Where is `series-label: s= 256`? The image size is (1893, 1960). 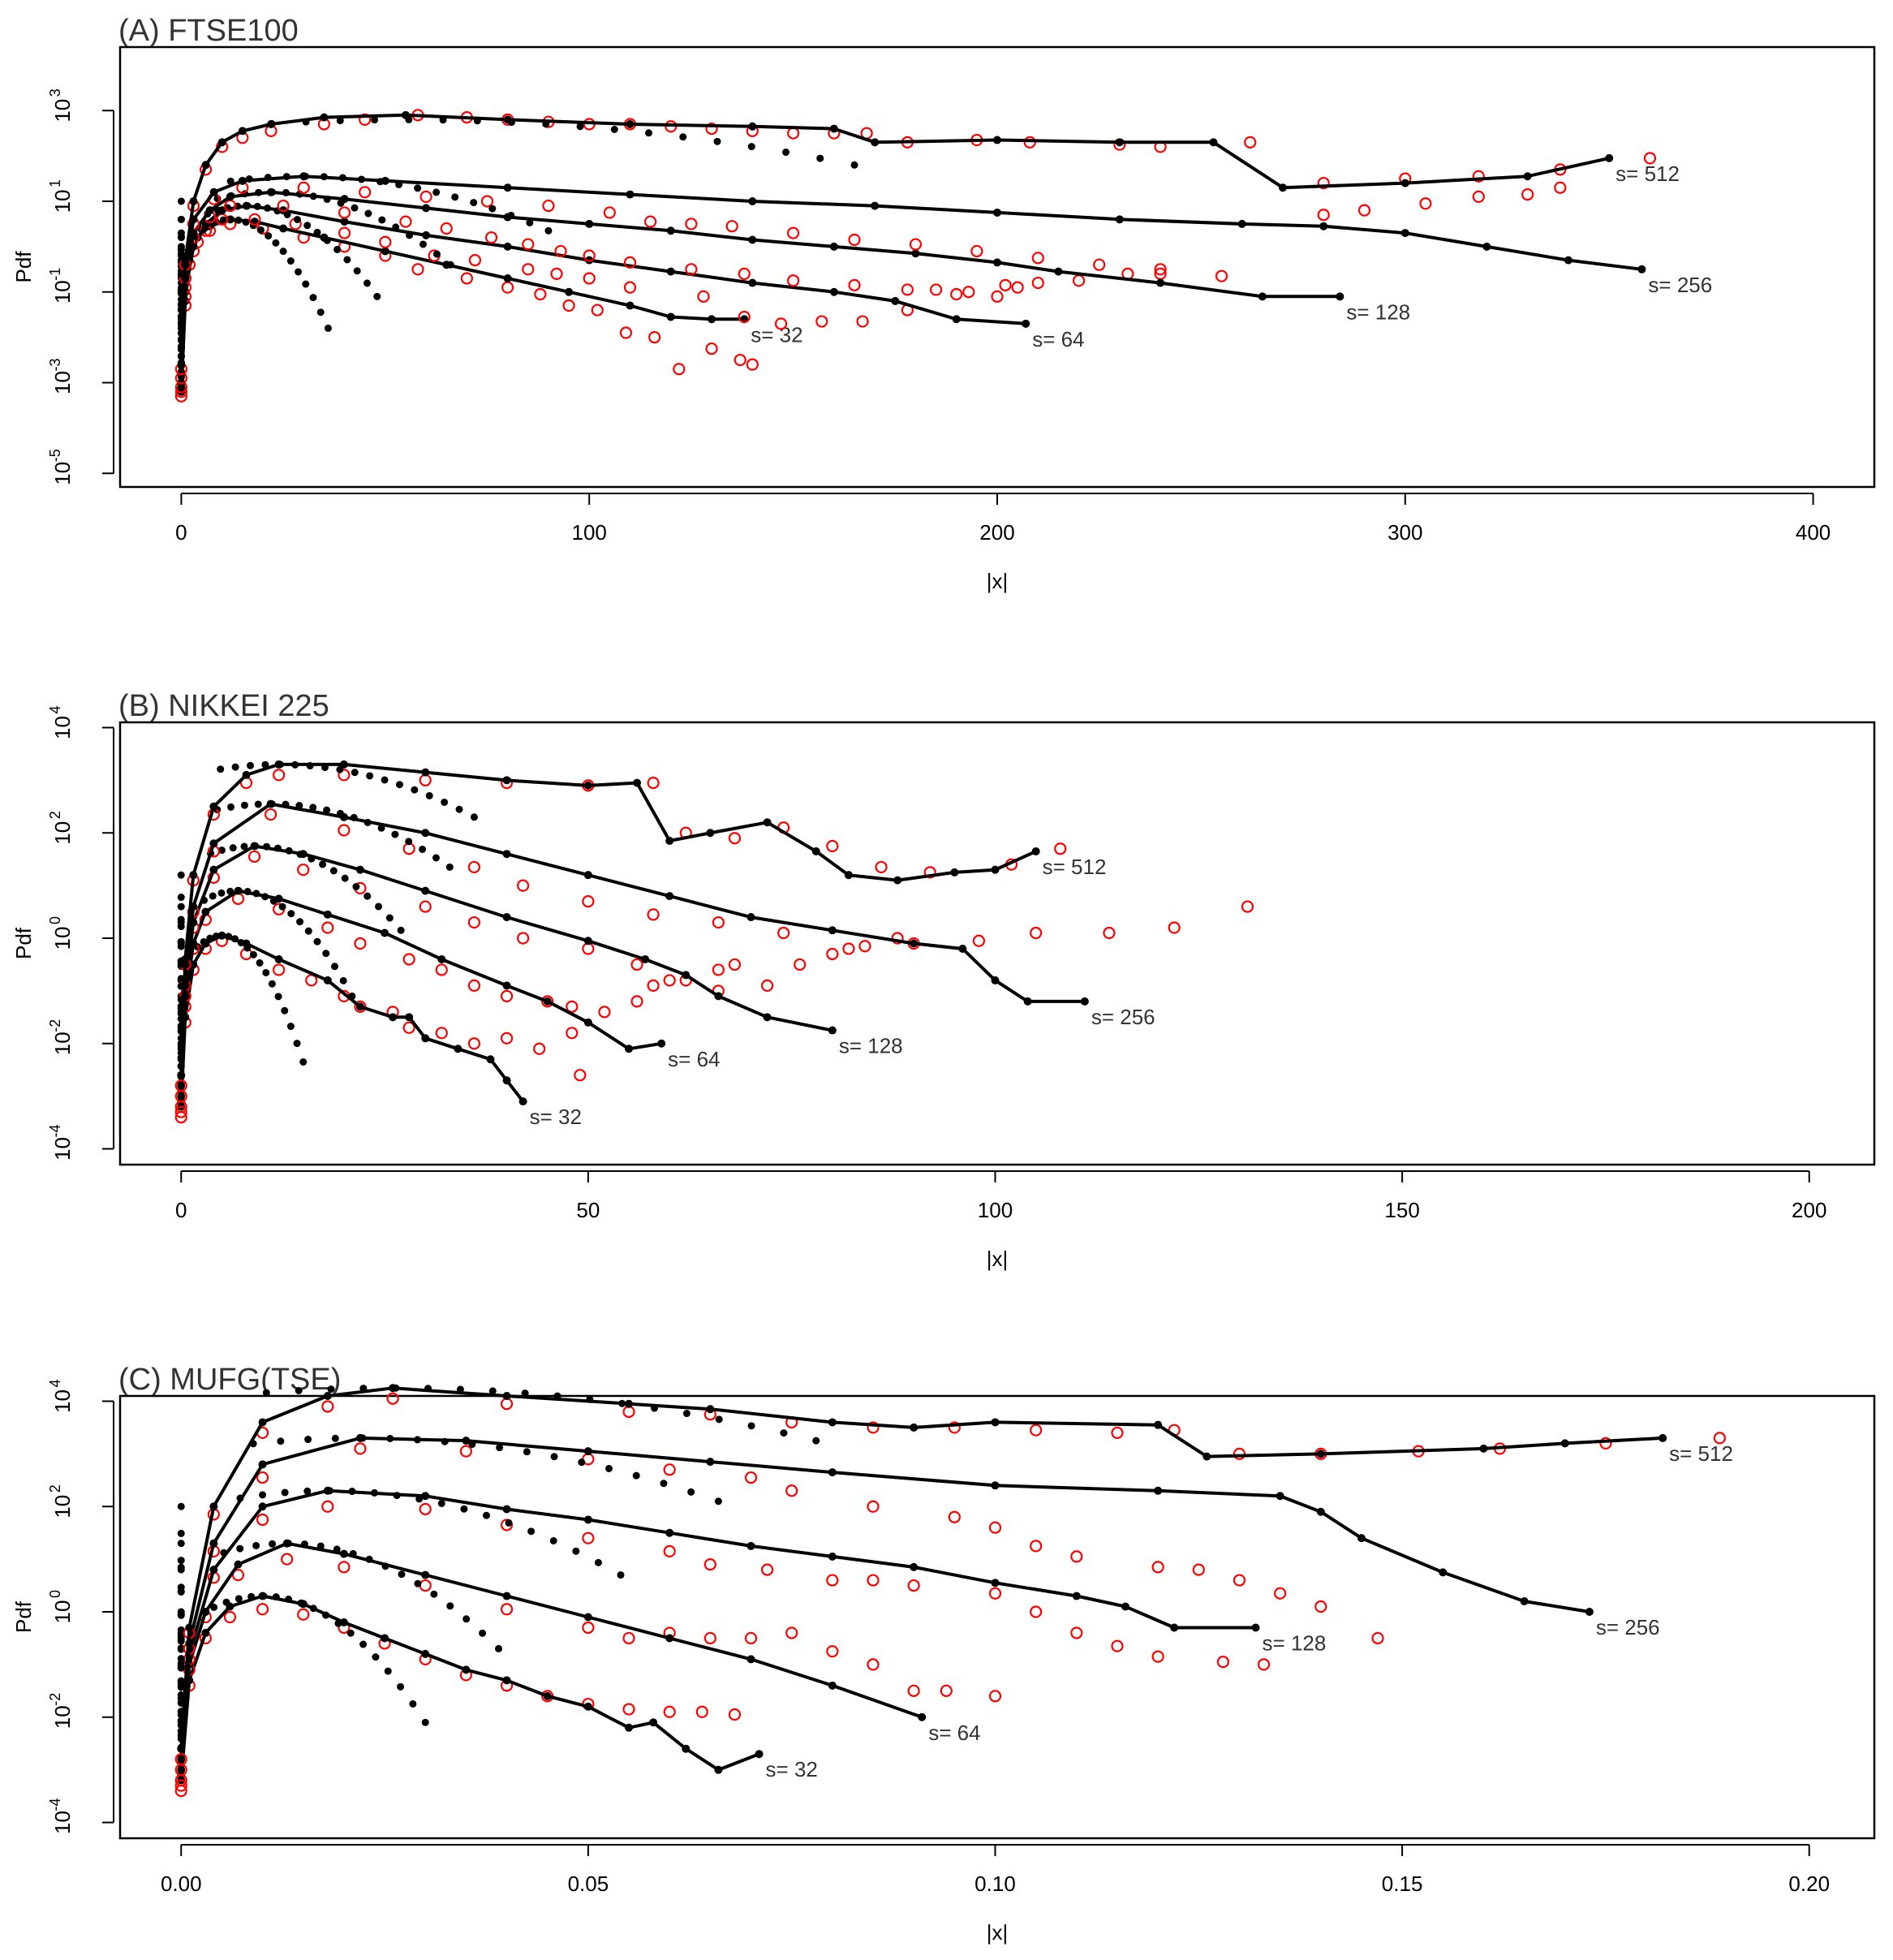 series-label: s= 256 is located at coordinates (1680, 285).